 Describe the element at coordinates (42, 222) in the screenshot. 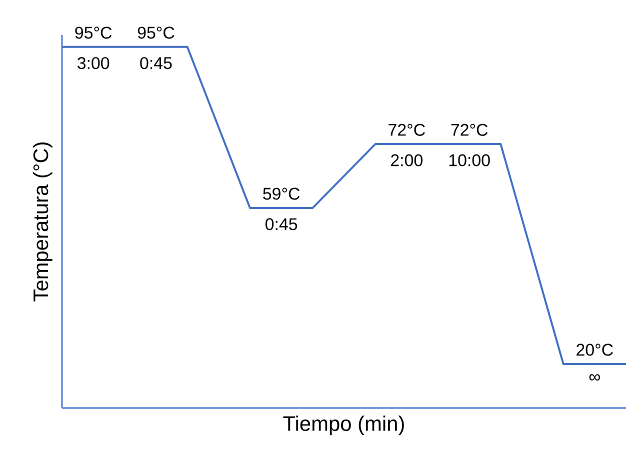

I see `y-axis-title: Temperatura (°C)` at that location.